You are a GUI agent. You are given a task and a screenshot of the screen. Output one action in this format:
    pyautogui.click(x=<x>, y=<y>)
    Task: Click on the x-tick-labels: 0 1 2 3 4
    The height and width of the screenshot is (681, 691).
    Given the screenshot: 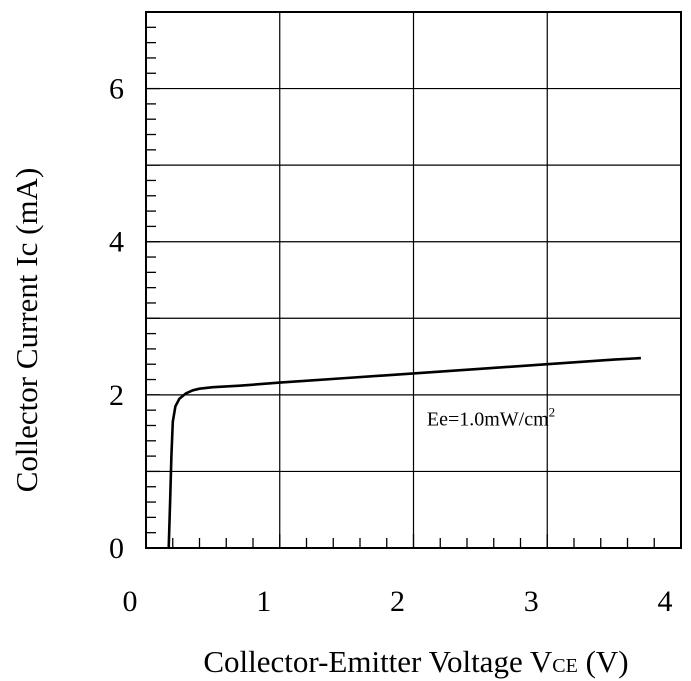 What is the action you would take?
    pyautogui.click(x=398, y=601)
    